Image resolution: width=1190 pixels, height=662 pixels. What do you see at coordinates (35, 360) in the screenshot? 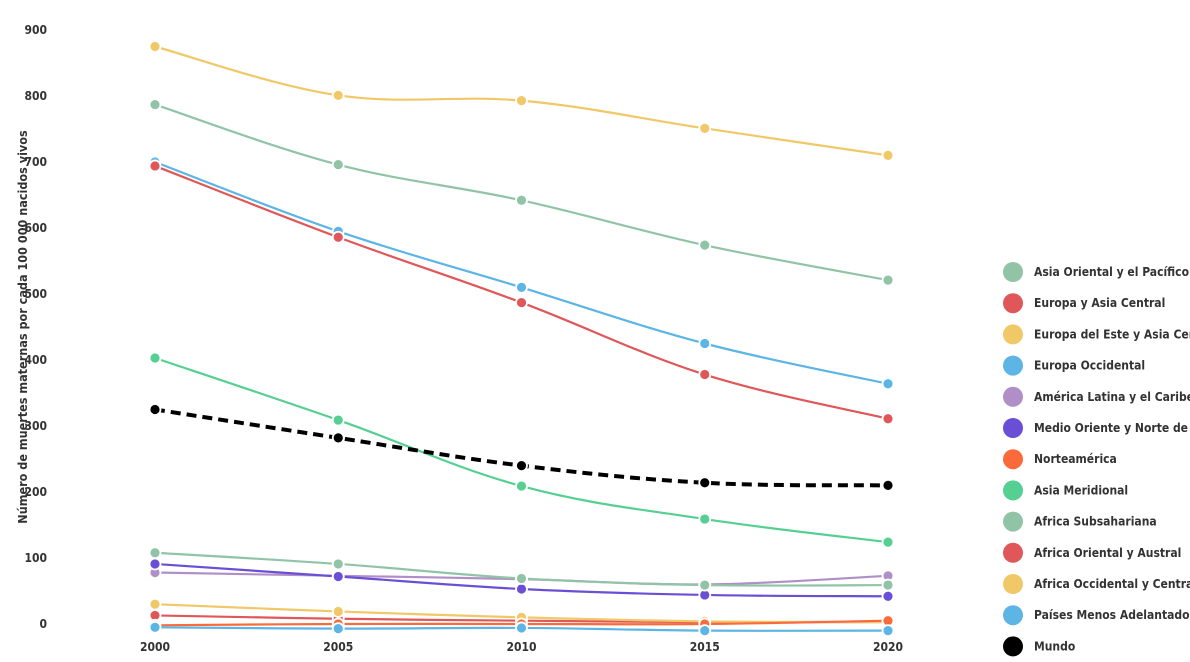
I see `y-tick-label: 400` at bounding box center [35, 360].